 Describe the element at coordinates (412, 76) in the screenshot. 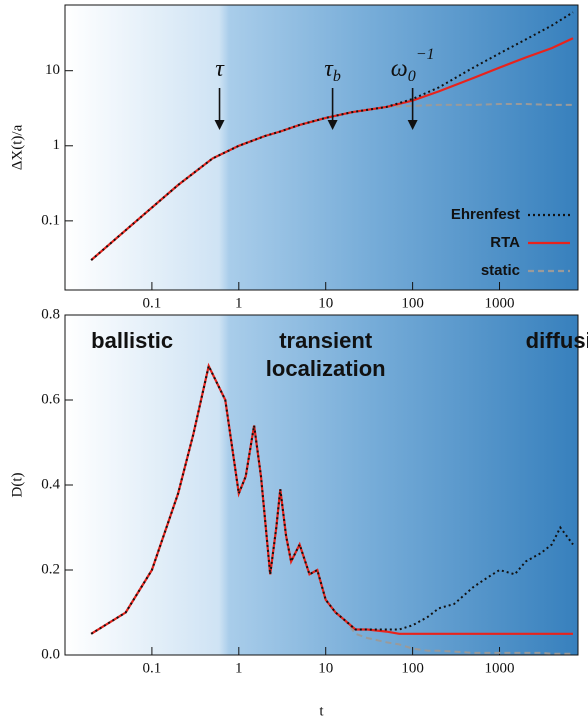

I see `annotation-subscript: 0` at that location.